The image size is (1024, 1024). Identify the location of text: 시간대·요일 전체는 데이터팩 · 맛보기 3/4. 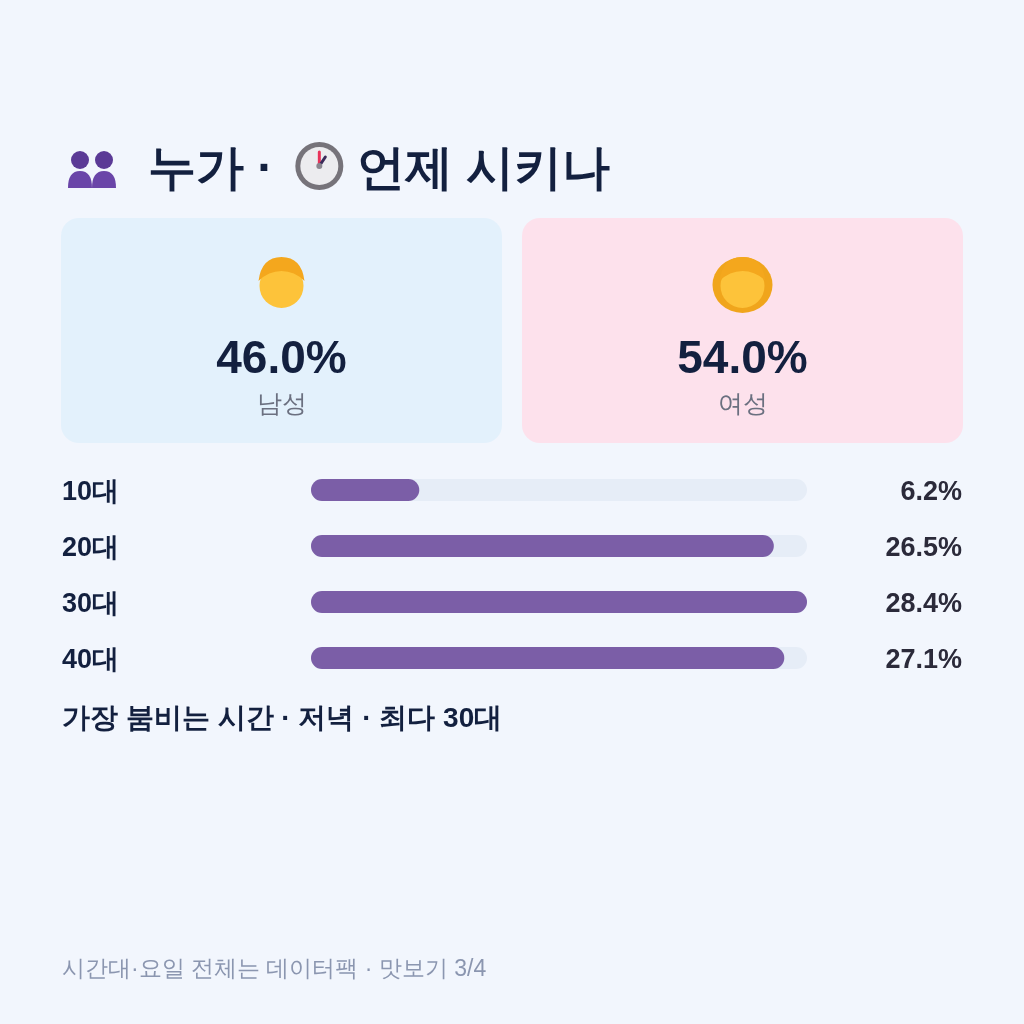
(274, 968).